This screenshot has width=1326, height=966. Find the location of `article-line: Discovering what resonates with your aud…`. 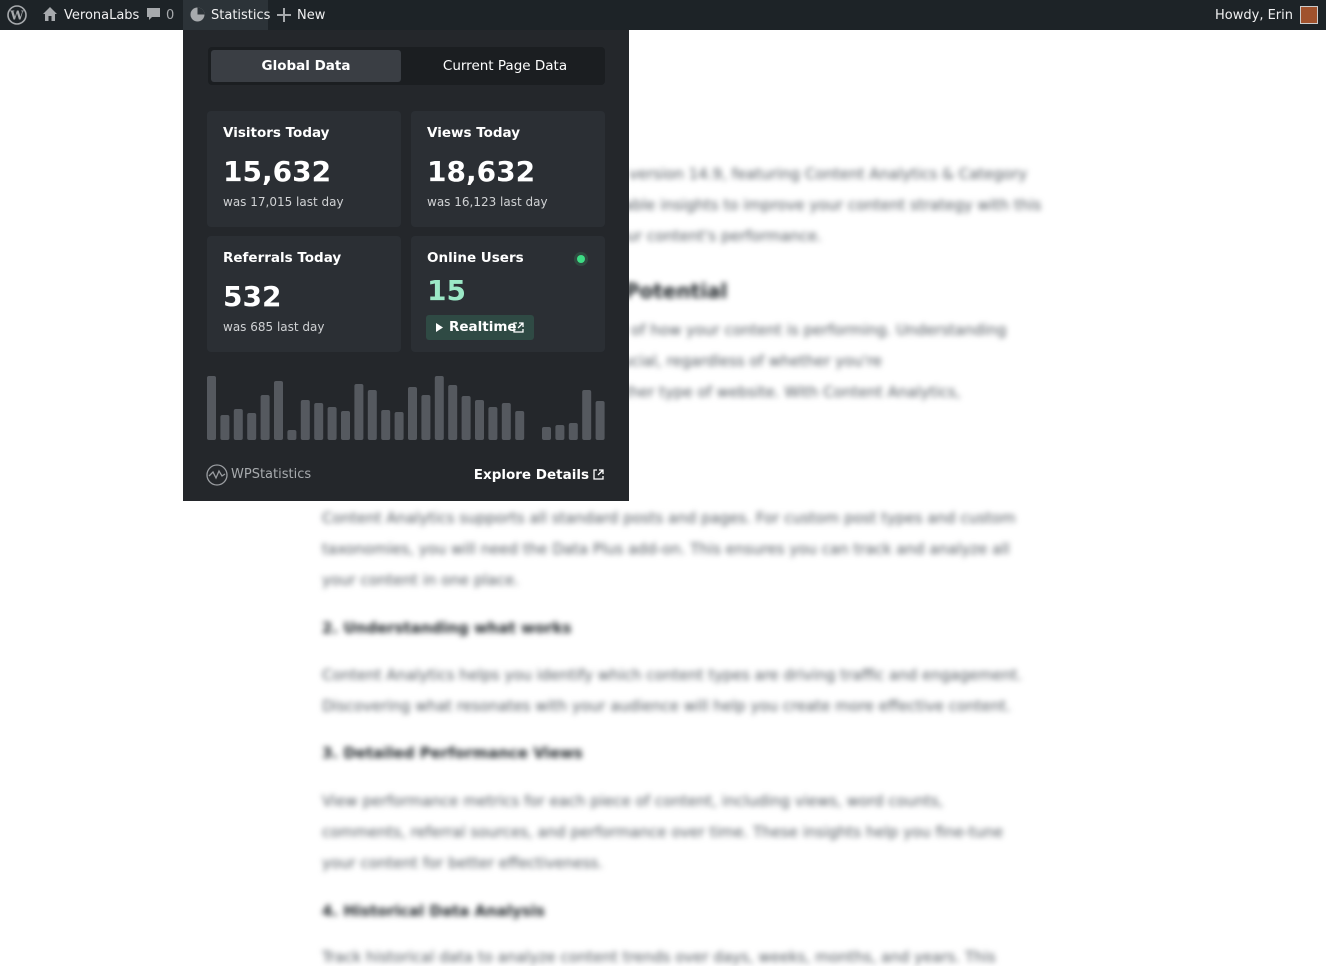

article-line: Discovering what resonates with your aud… is located at coordinates (666, 706).